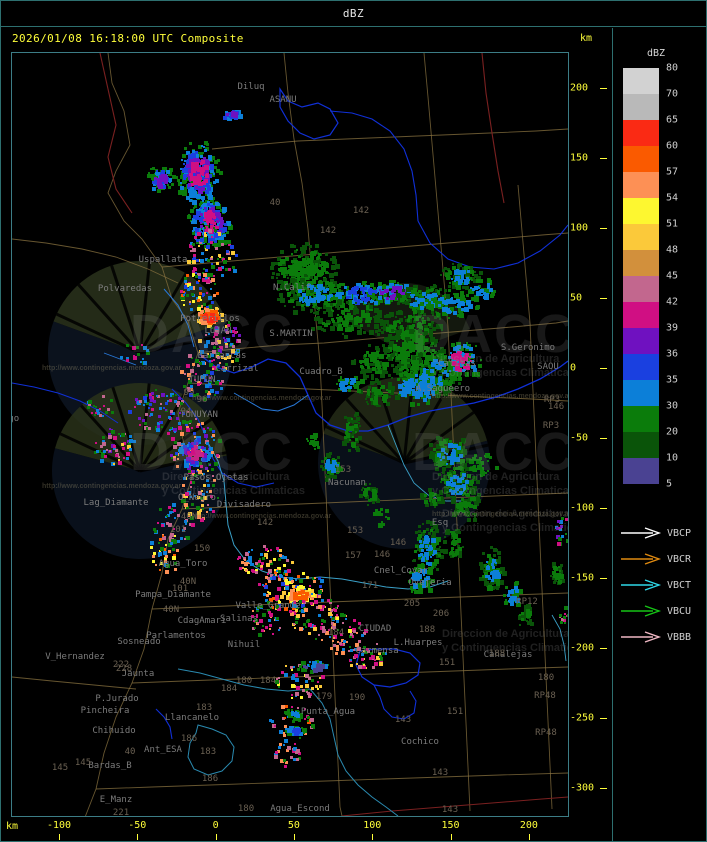  What do you see at coordinates (171, 610) in the screenshot?
I see `map-route-label: 40N` at bounding box center [171, 610].